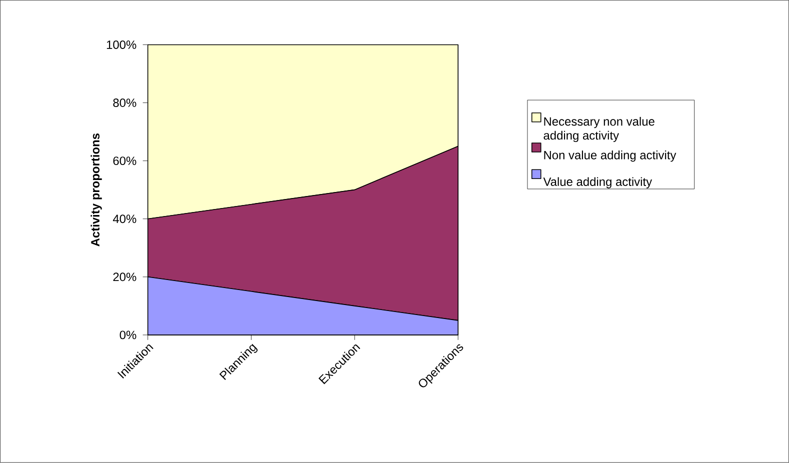  What do you see at coordinates (121, 45) in the screenshot?
I see `y-tick-label: 100%` at bounding box center [121, 45].